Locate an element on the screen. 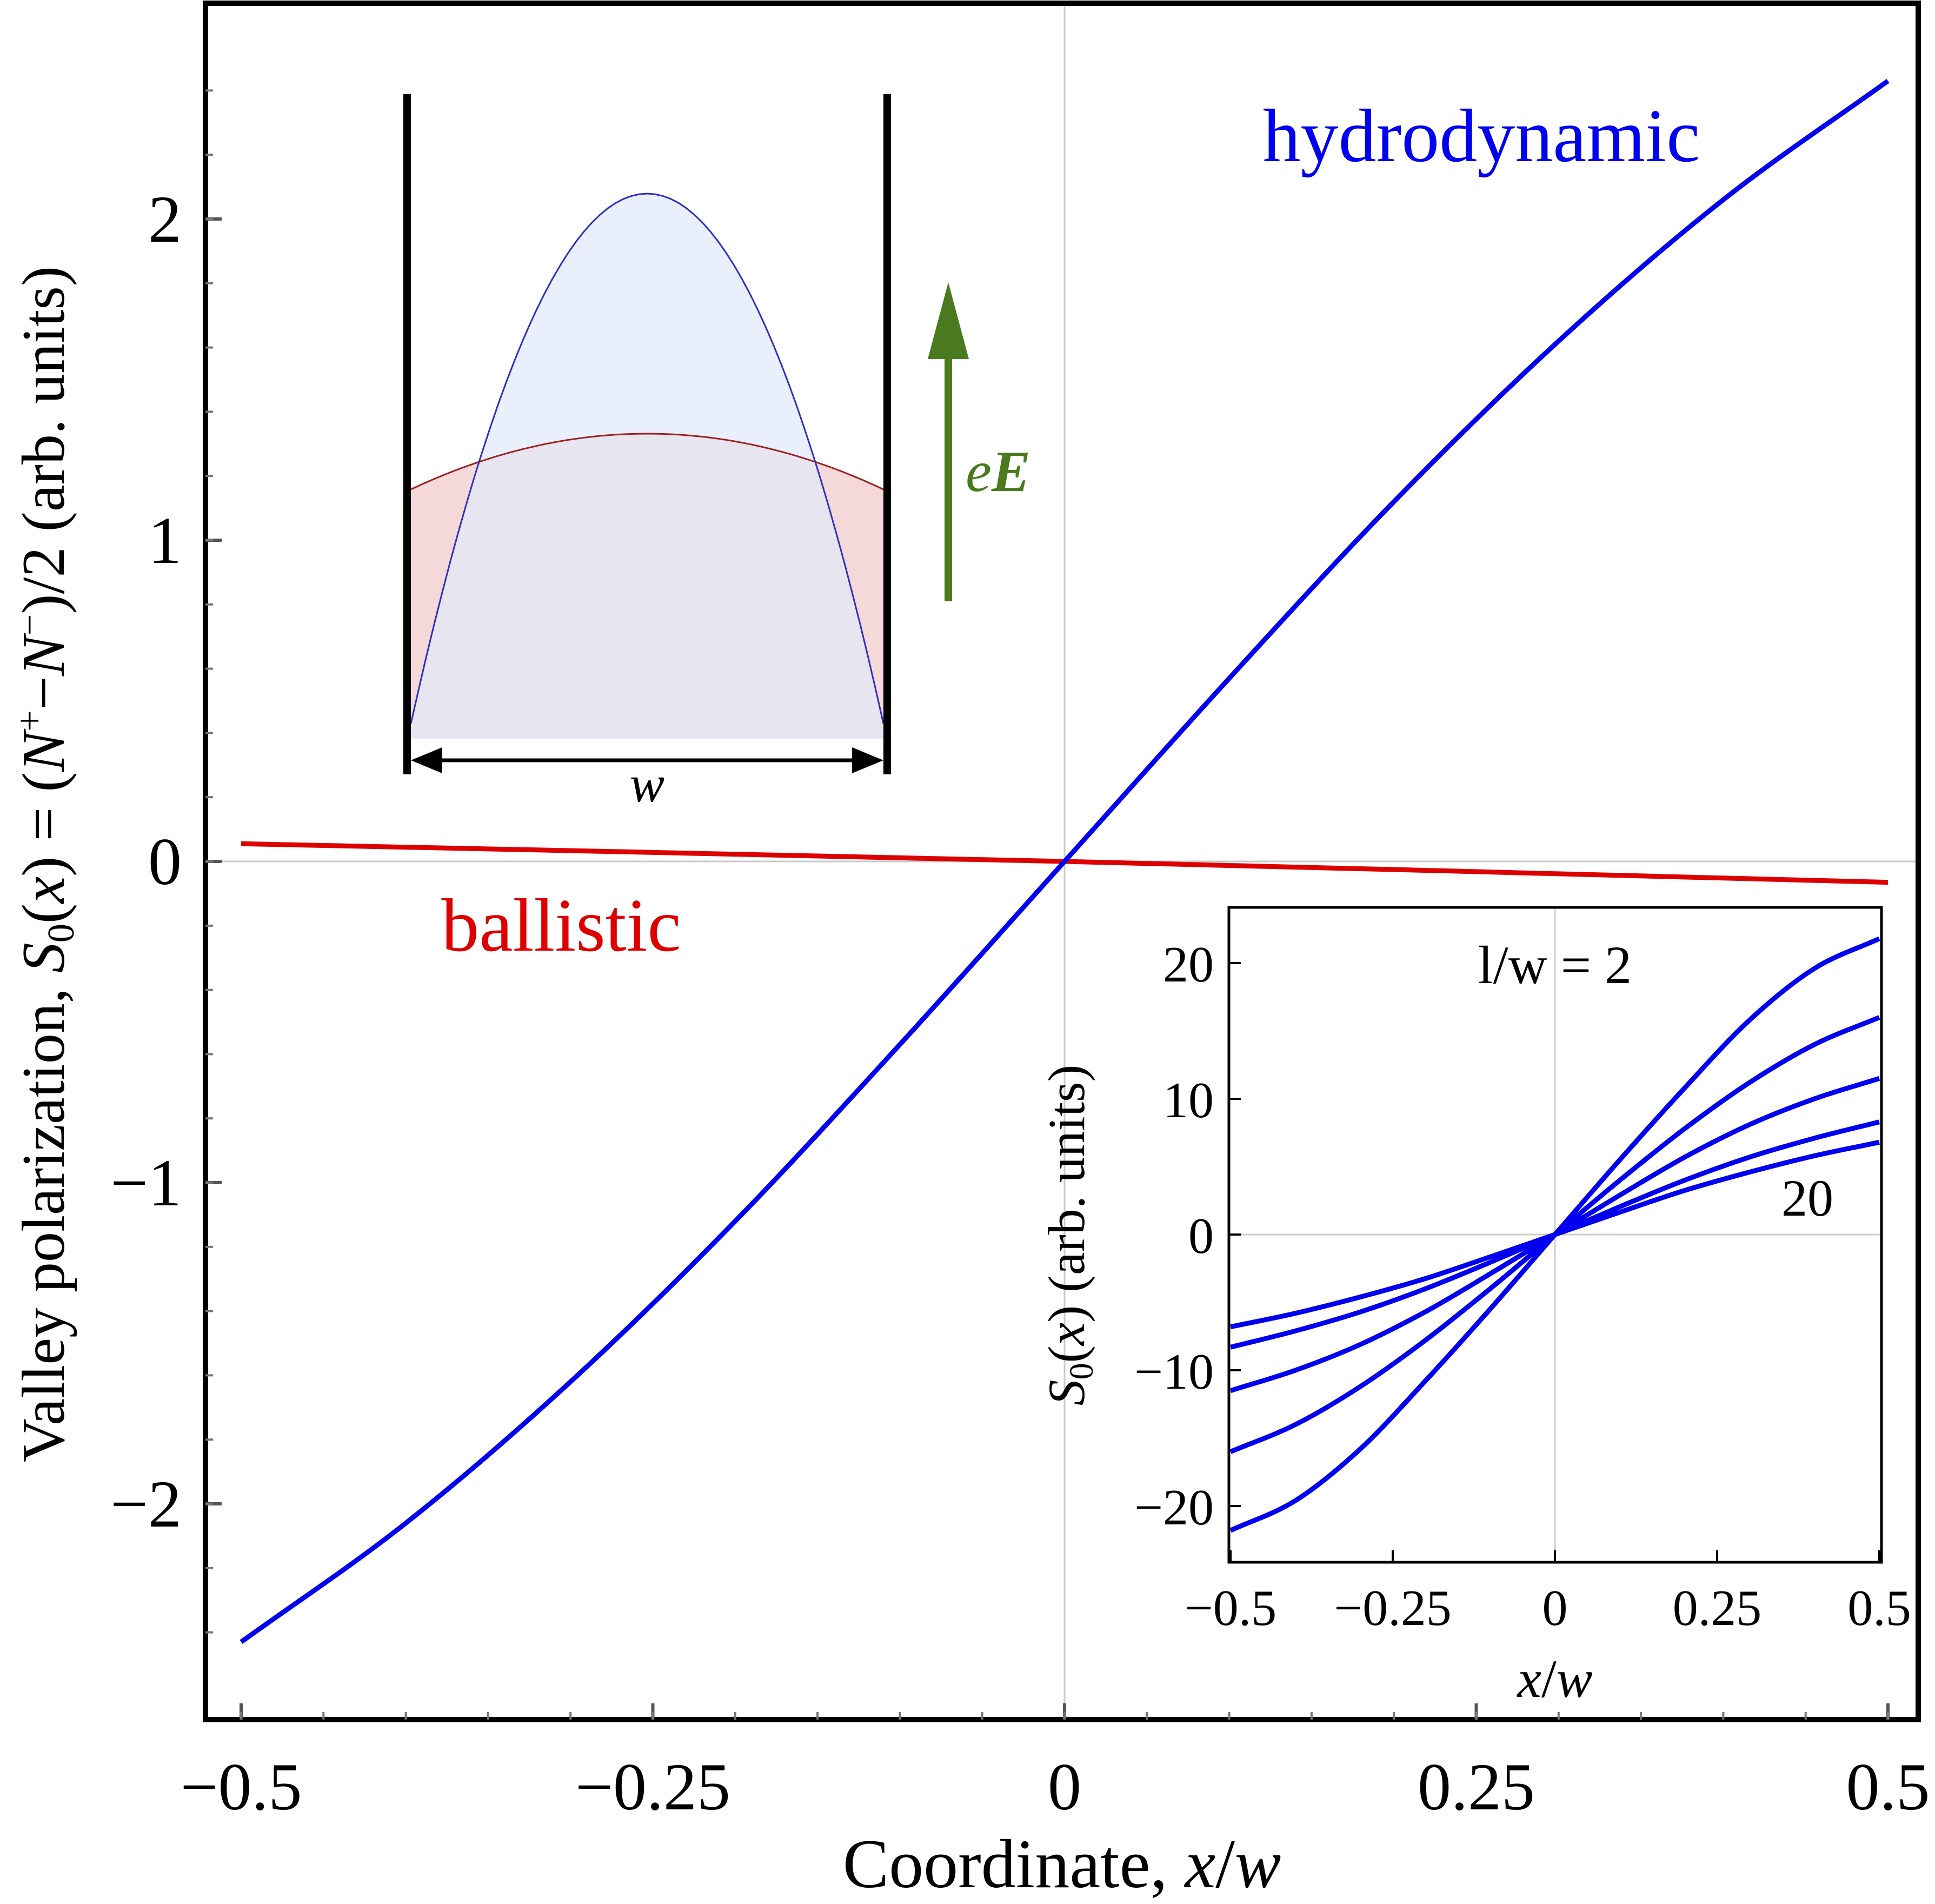  hydrodynamic-label: hydrodynamic is located at coordinates (1482, 136).